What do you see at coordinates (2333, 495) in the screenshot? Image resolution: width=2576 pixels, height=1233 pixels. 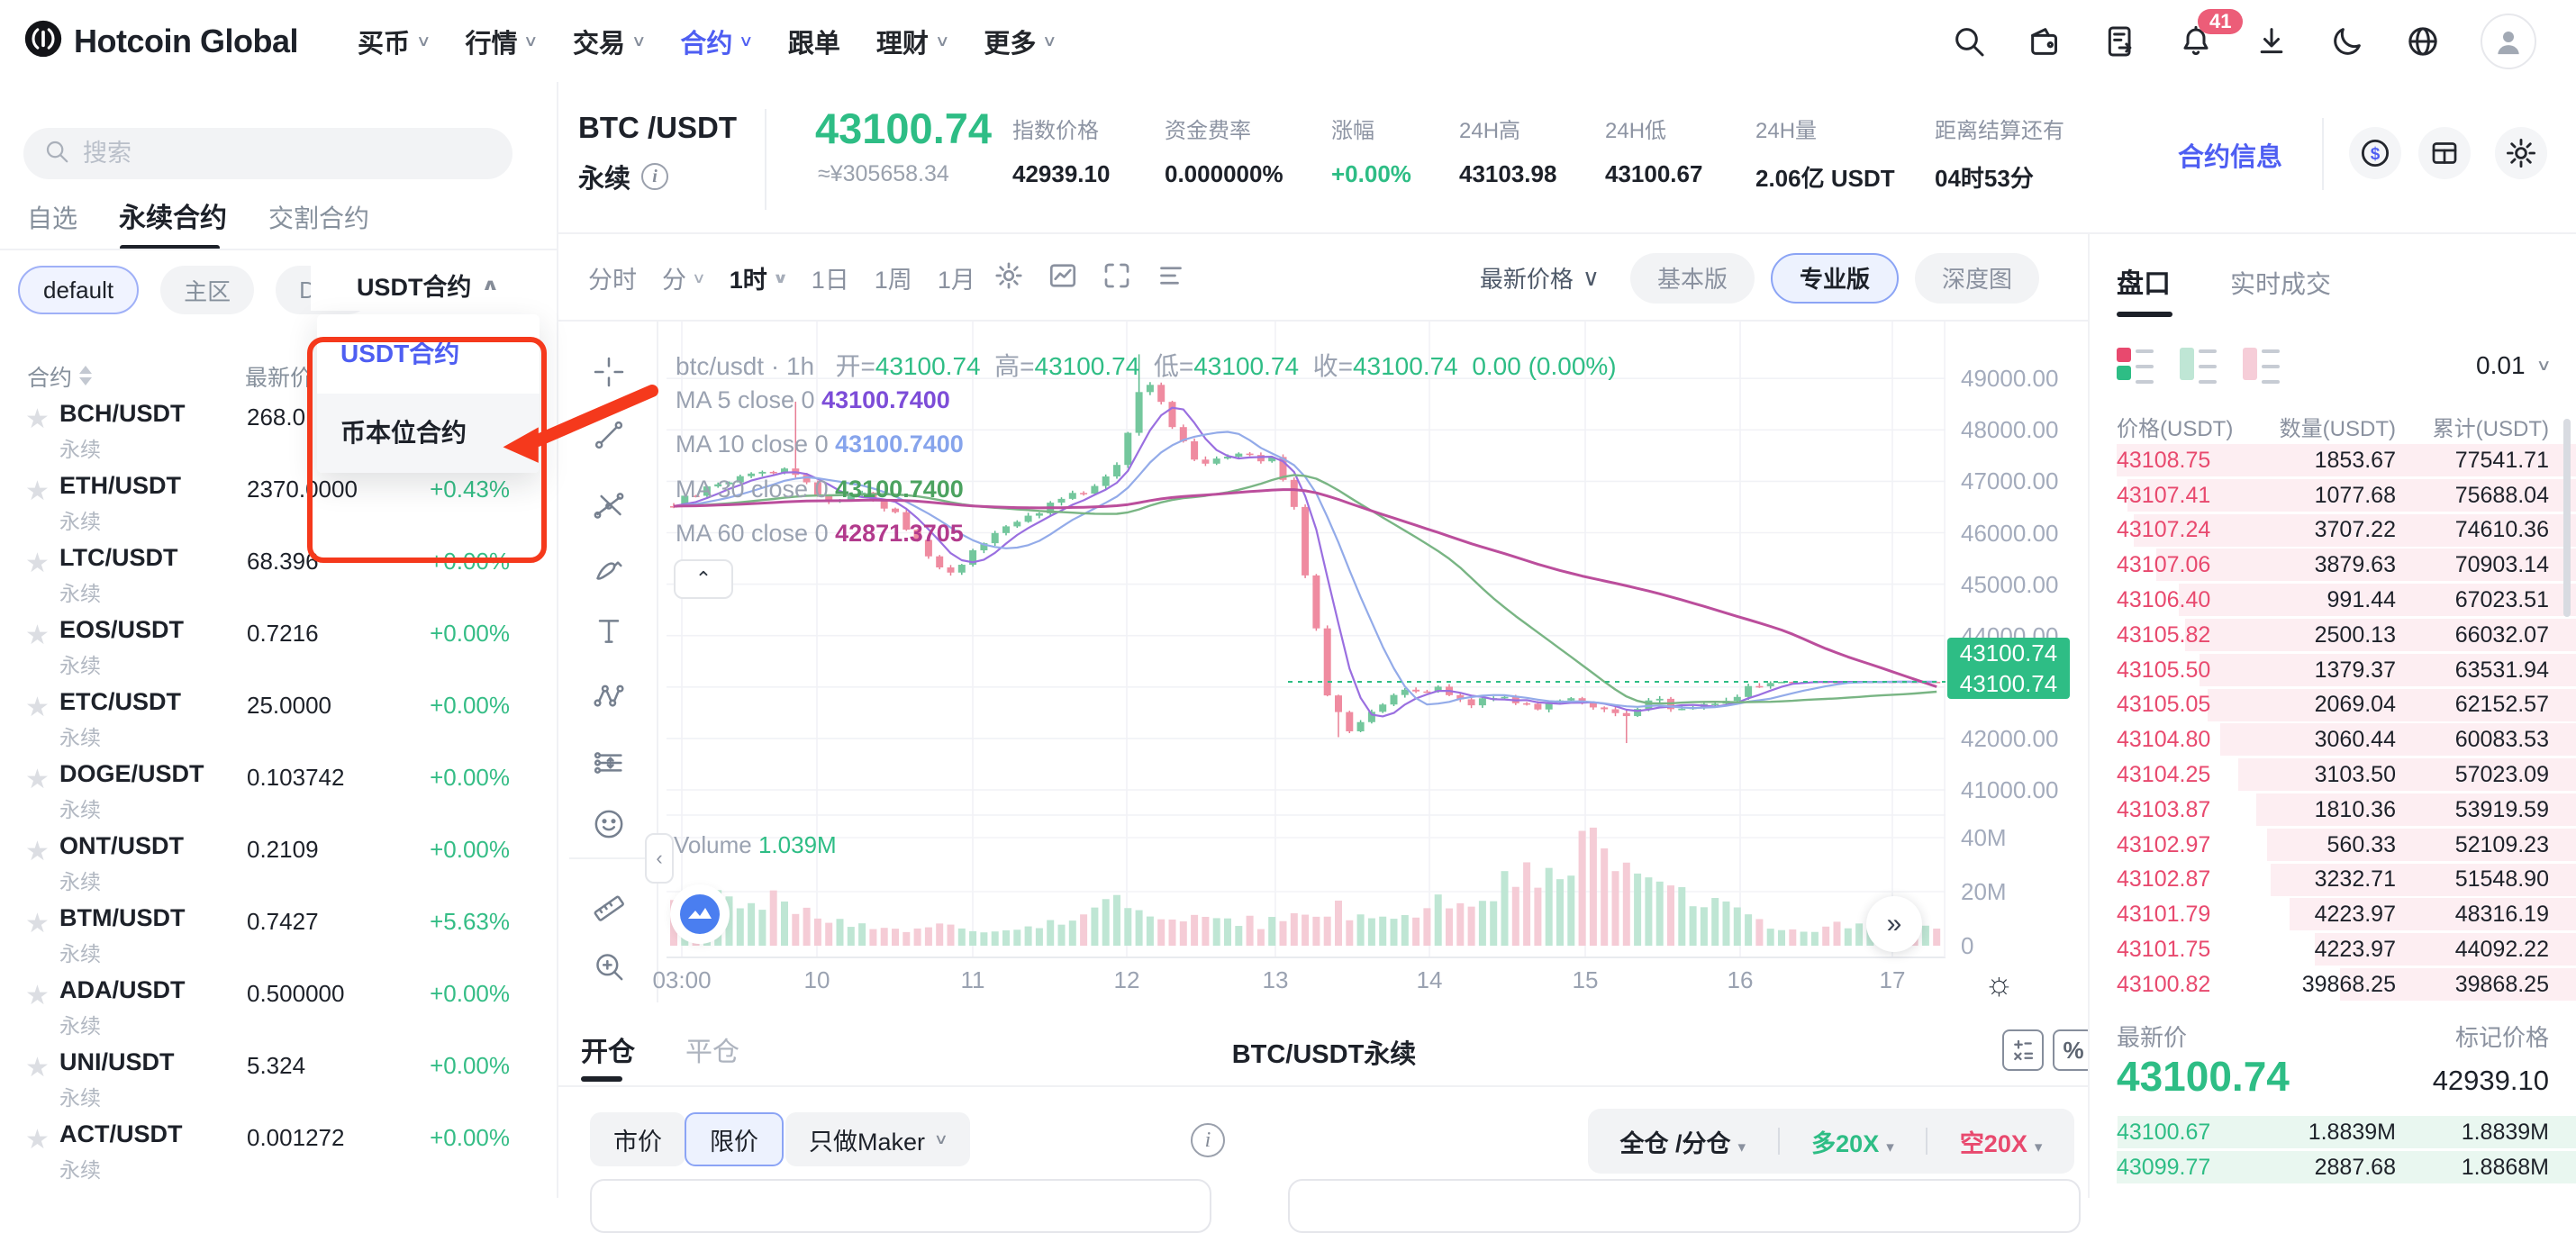 I see `ask-row: 43107.41 1077.68 75688.04` at bounding box center [2333, 495].